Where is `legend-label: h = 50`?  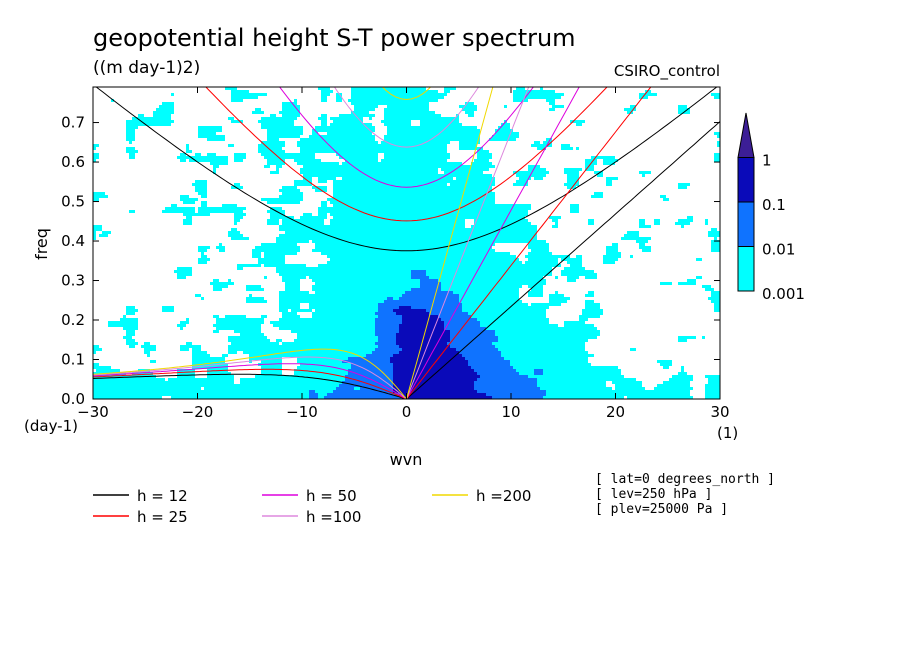
legend-label: h = 50 is located at coordinates (331, 496).